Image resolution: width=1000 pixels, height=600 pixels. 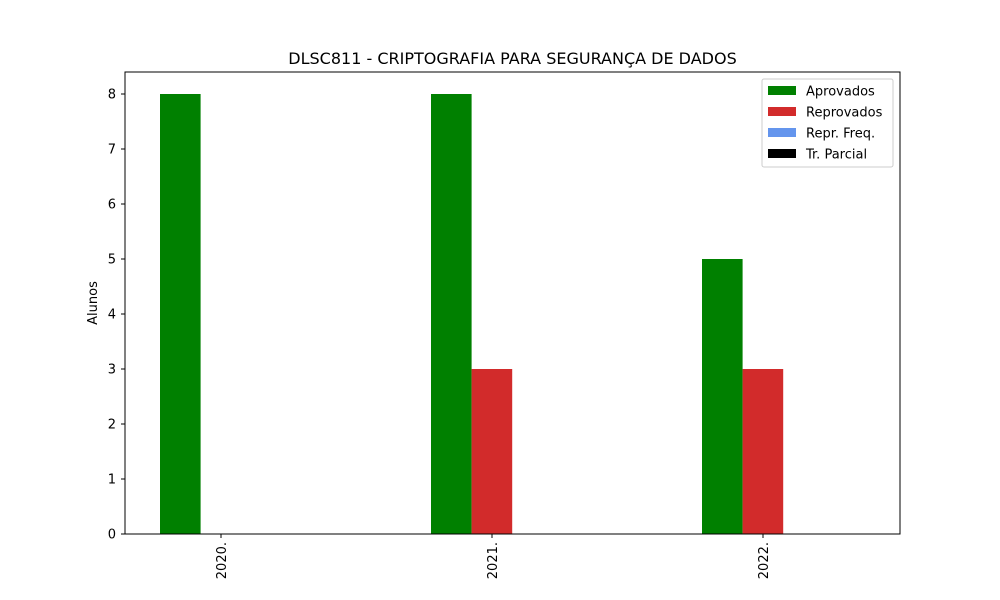 What do you see at coordinates (722, 396) in the screenshot?
I see `bar-aprovados-2022` at bounding box center [722, 396].